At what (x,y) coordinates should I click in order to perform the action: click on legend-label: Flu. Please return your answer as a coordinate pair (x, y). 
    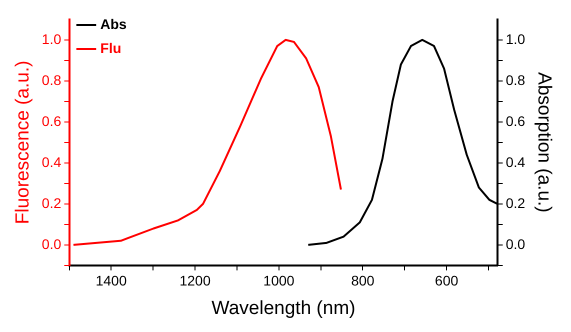
    Looking at the image, I should click on (111, 48).